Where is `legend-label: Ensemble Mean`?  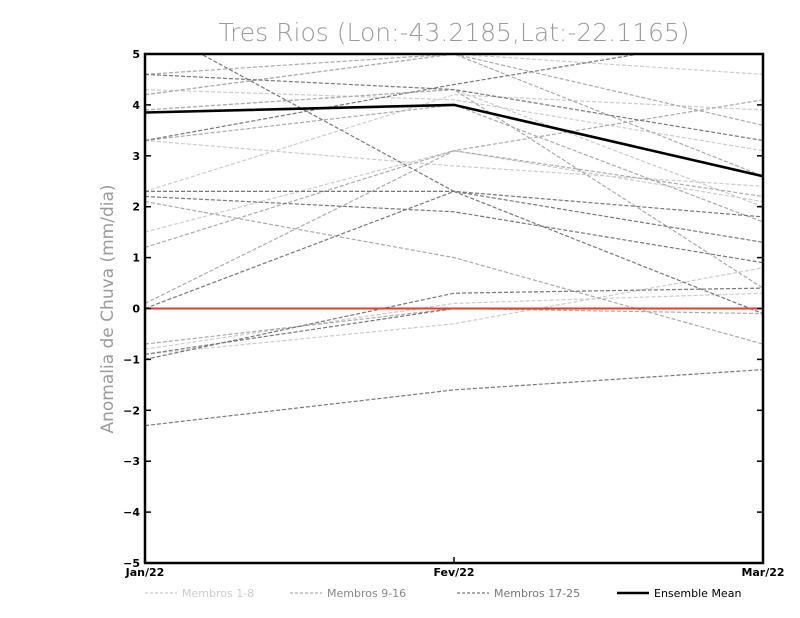
legend-label: Ensemble Mean is located at coordinates (697, 593).